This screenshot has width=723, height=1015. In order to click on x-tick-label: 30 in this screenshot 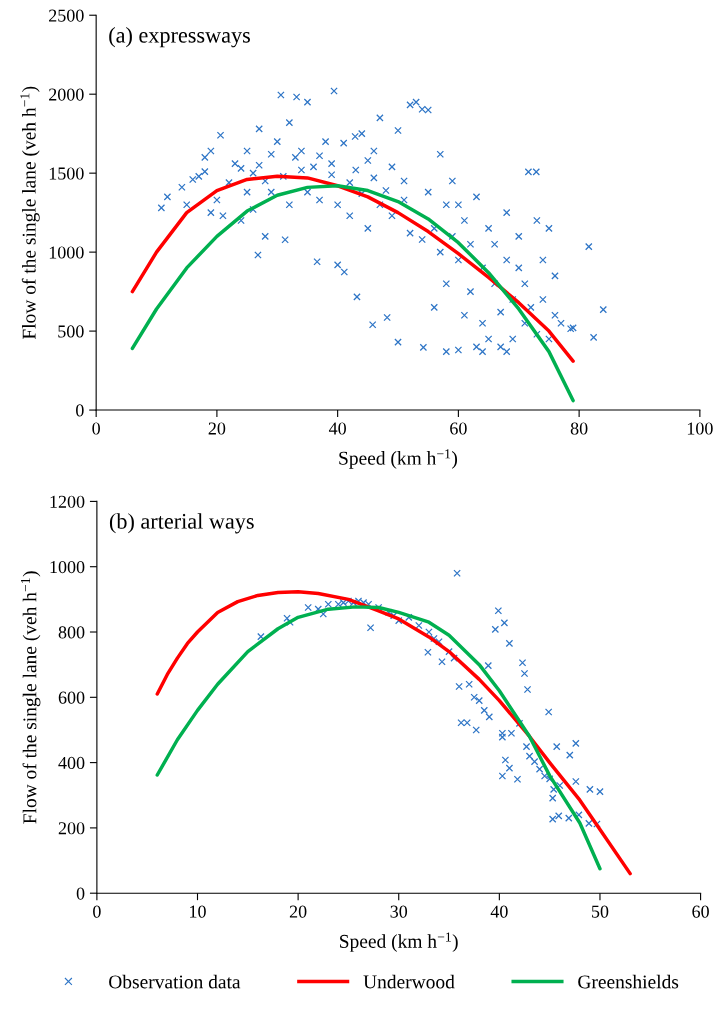, I will do `click(399, 911)`.